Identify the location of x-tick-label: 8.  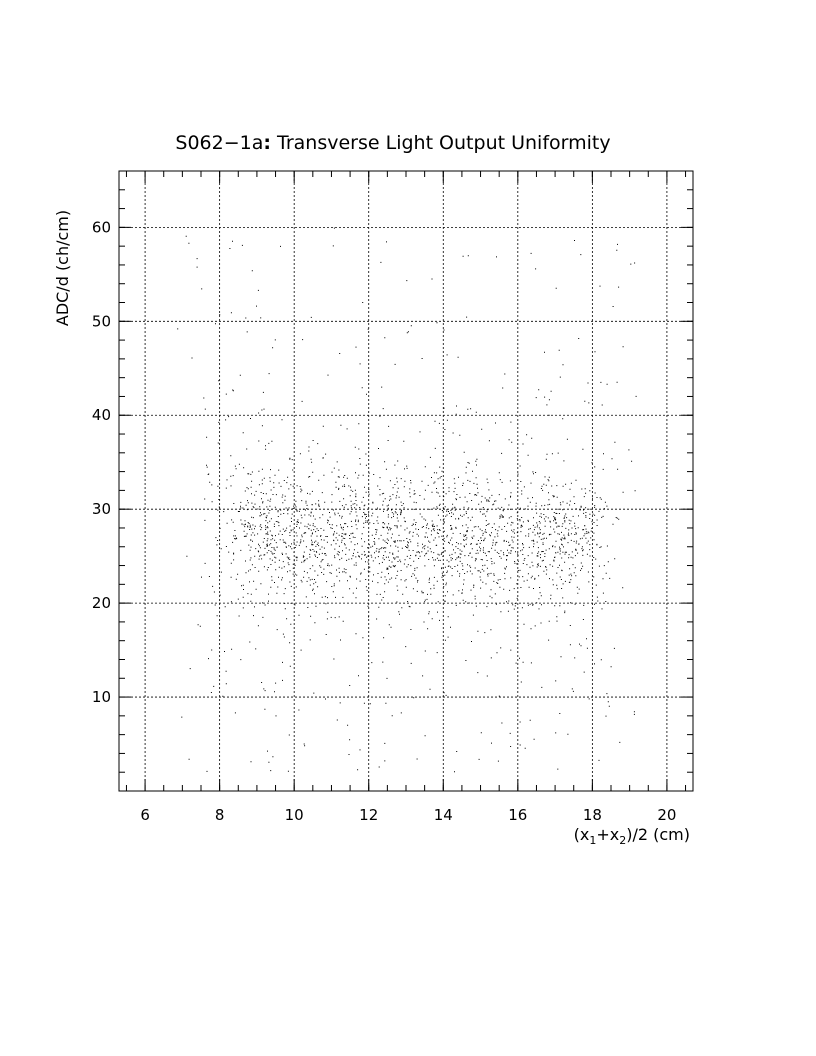
(220, 815).